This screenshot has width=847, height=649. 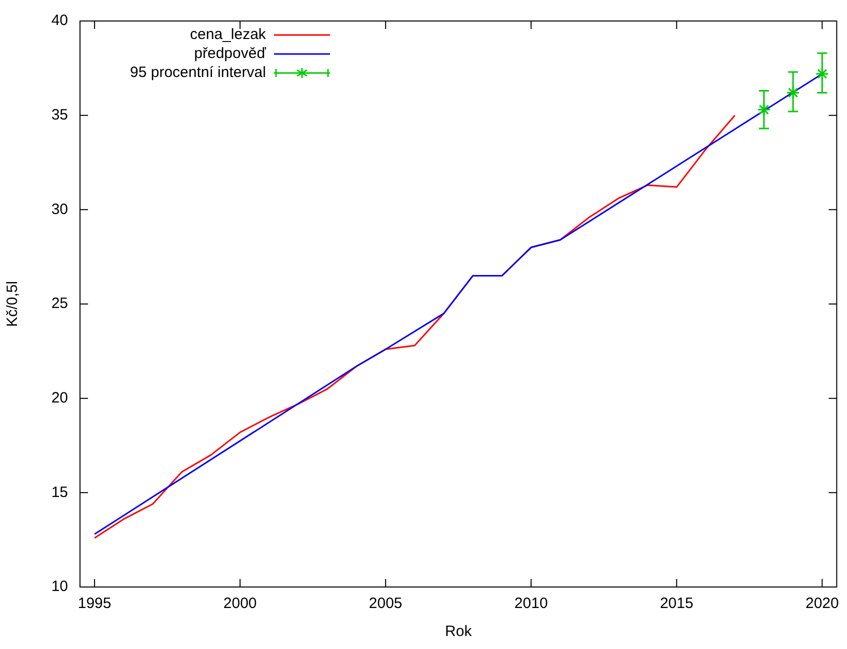 What do you see at coordinates (59, 21) in the screenshot?
I see `y-tick-label: 40` at bounding box center [59, 21].